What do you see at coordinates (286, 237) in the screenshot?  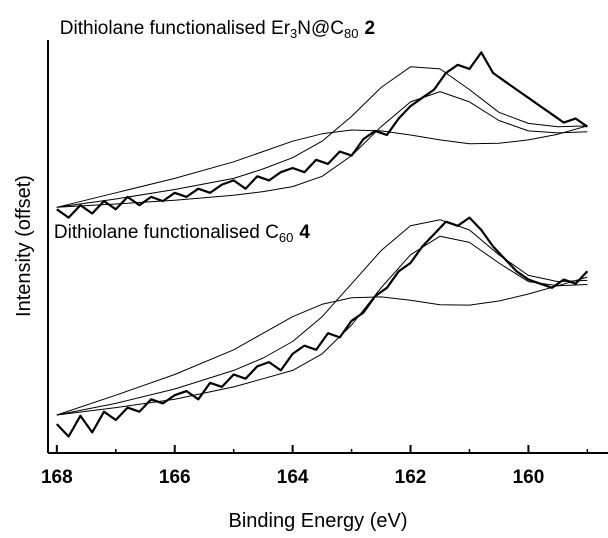 I see `annotation-part: 60` at bounding box center [286, 237].